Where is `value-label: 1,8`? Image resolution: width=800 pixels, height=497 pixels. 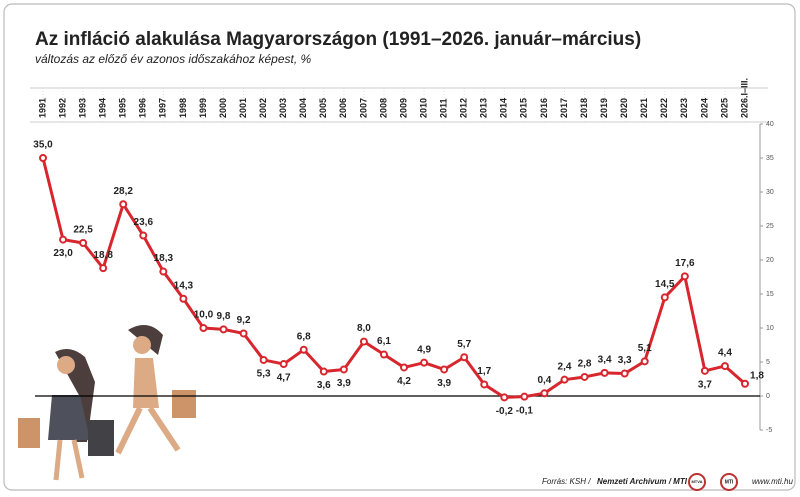
value-label: 1,8 is located at coordinates (757, 375).